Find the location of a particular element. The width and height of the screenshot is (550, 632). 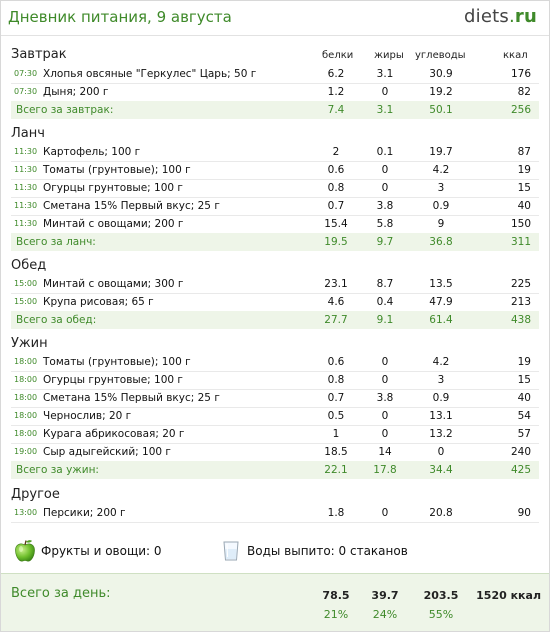

row-carbs: 9 is located at coordinates (441, 224).